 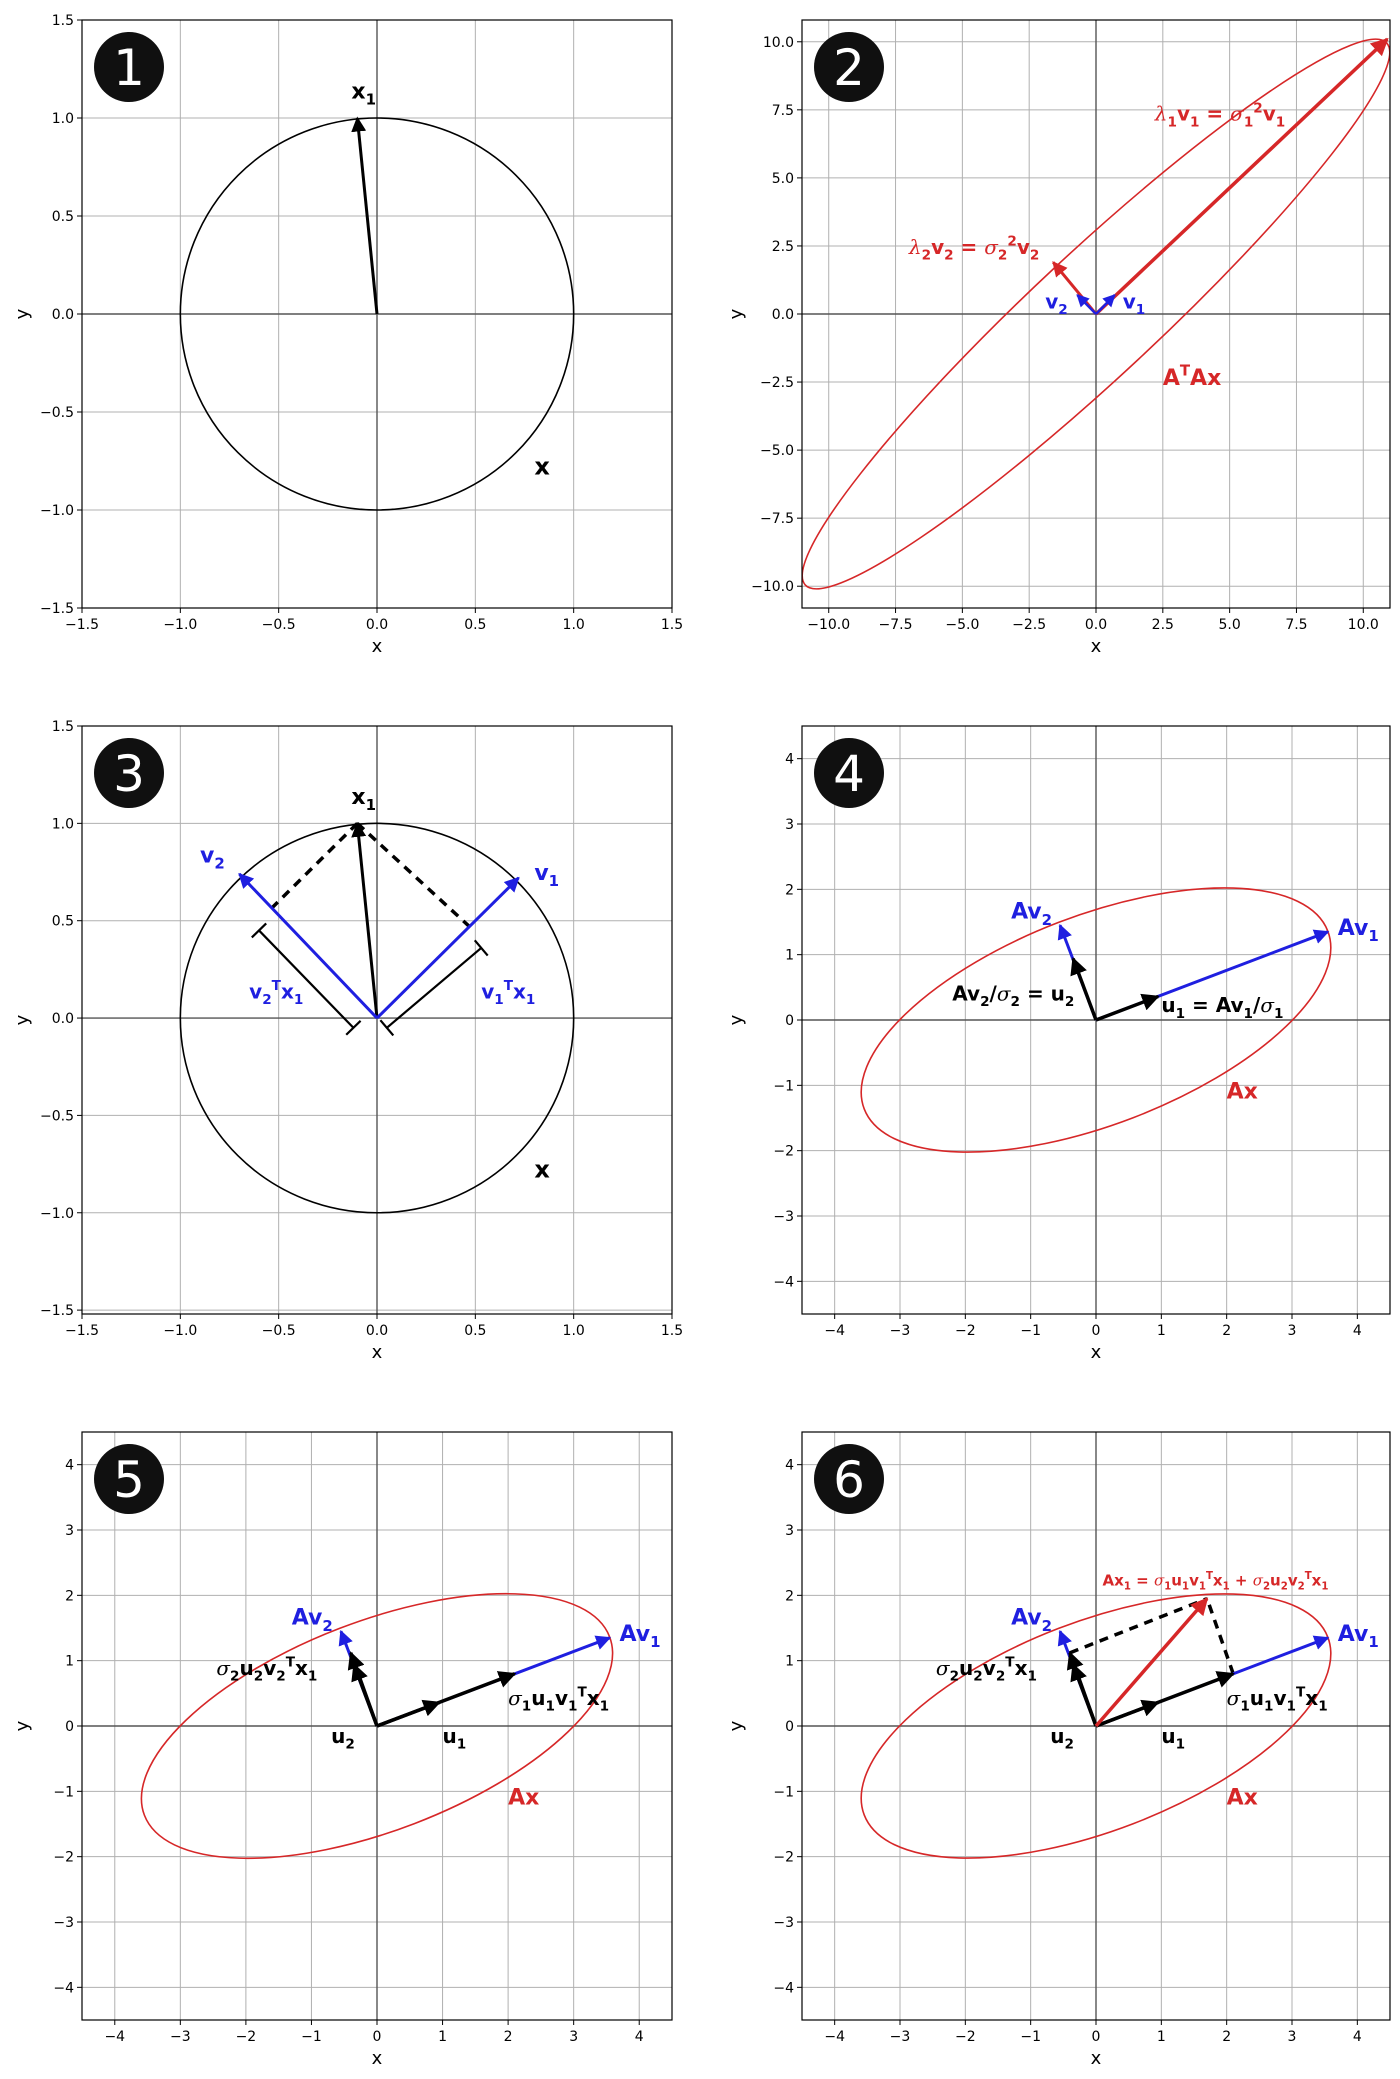 I want to click on x-tick-label: −1.0, so click(x=180, y=1331).